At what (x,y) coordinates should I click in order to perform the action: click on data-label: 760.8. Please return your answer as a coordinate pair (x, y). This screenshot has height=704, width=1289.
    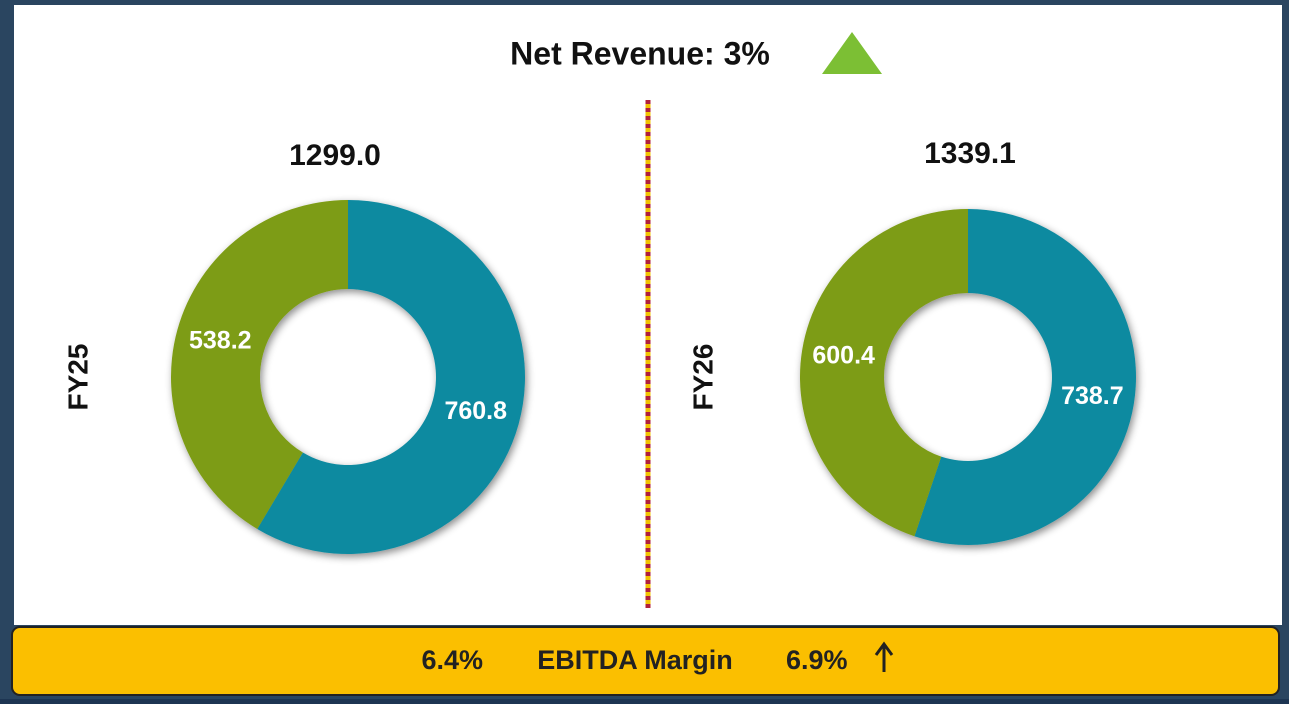
    Looking at the image, I should click on (475, 411).